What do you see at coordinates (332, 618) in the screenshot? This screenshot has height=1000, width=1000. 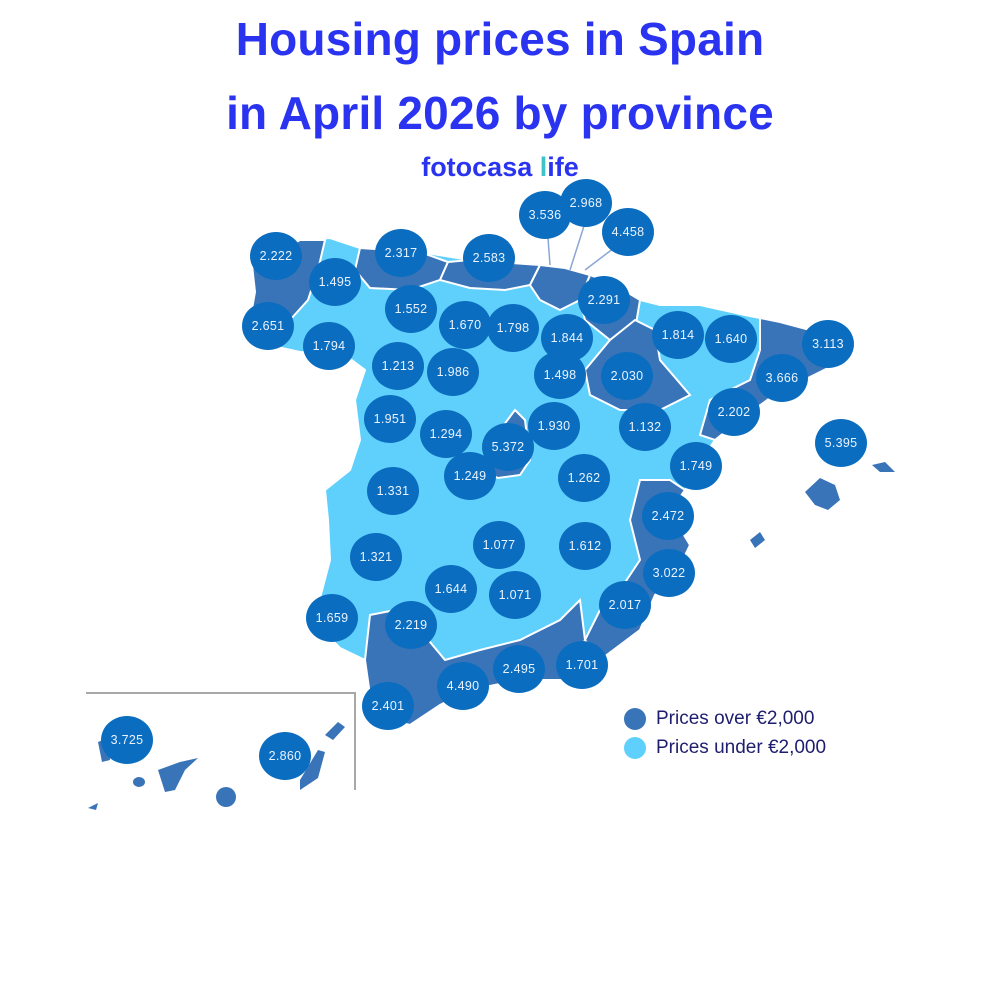 I see `price-bubble: 1.659` at bounding box center [332, 618].